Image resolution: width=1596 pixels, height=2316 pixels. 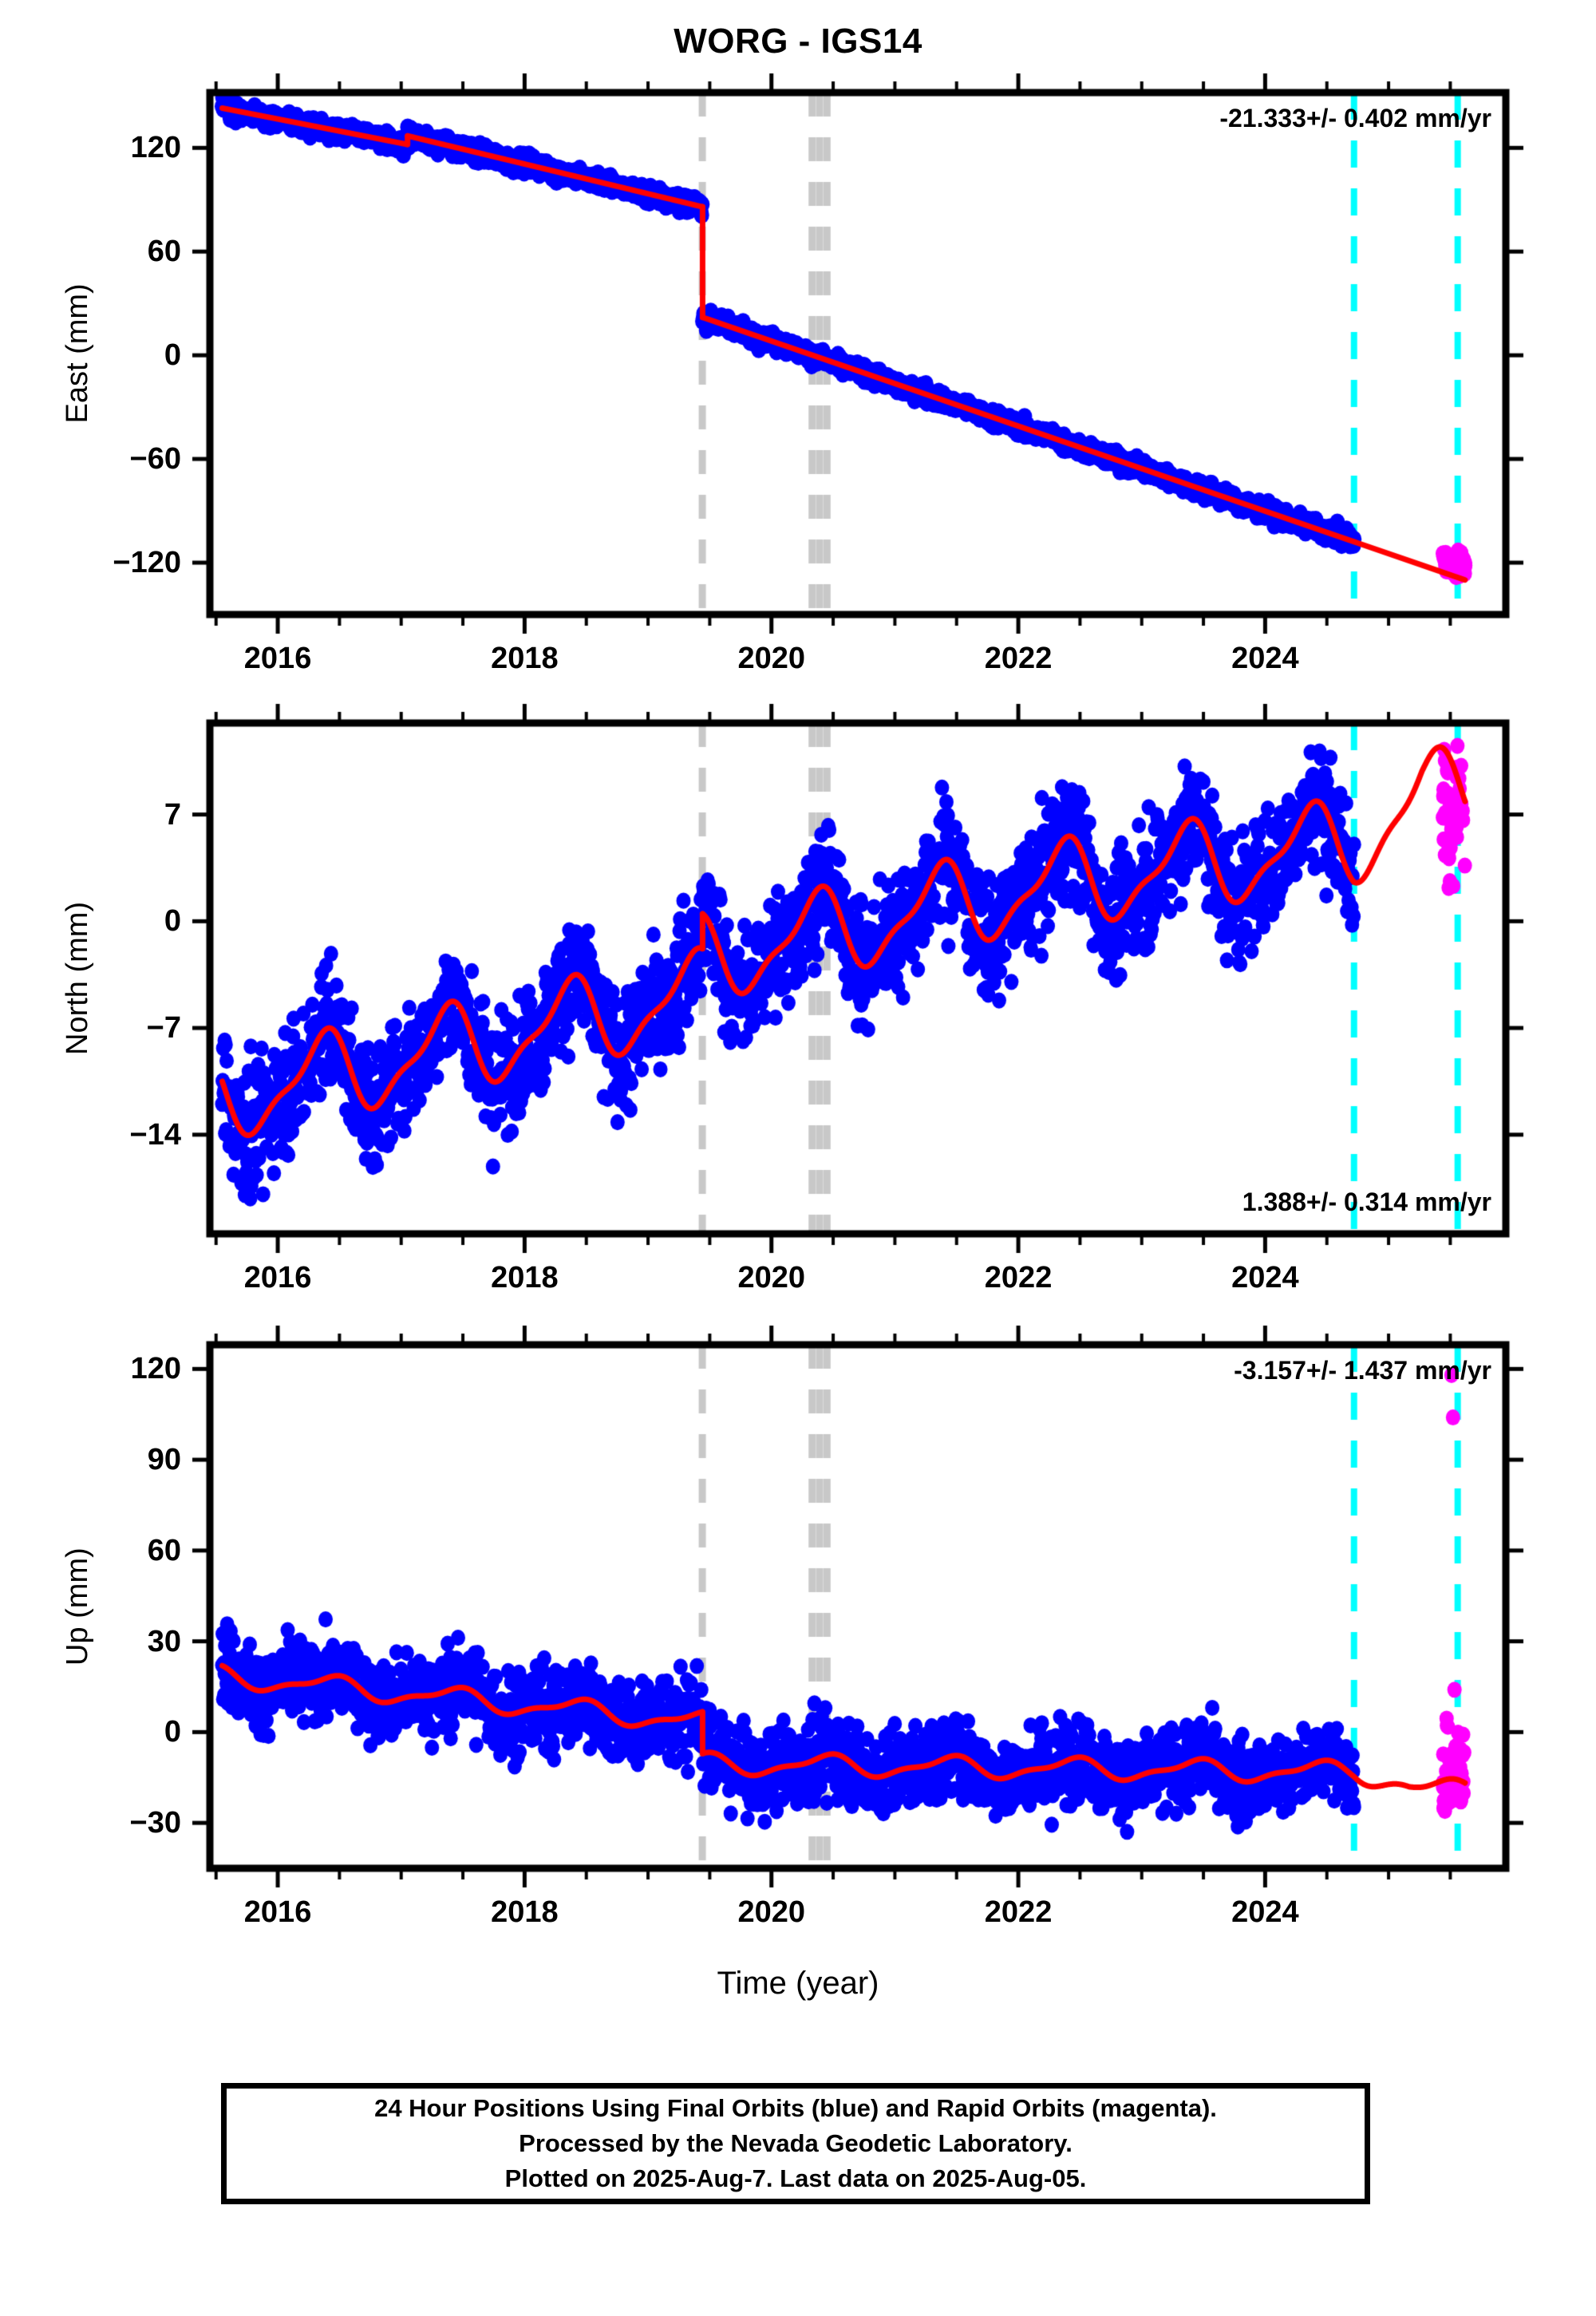 What do you see at coordinates (77, 978) in the screenshot?
I see `y-axis-label: North (mm)` at bounding box center [77, 978].